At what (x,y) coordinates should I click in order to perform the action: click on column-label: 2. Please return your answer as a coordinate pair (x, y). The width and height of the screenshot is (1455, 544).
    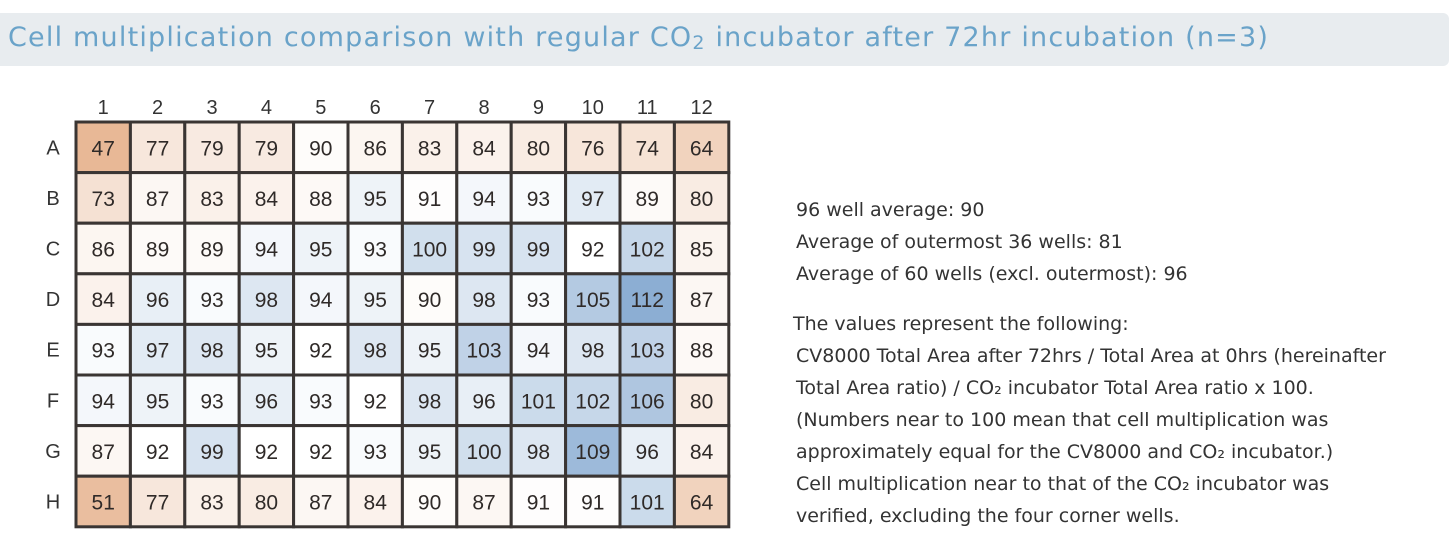
    Looking at the image, I should click on (157, 108).